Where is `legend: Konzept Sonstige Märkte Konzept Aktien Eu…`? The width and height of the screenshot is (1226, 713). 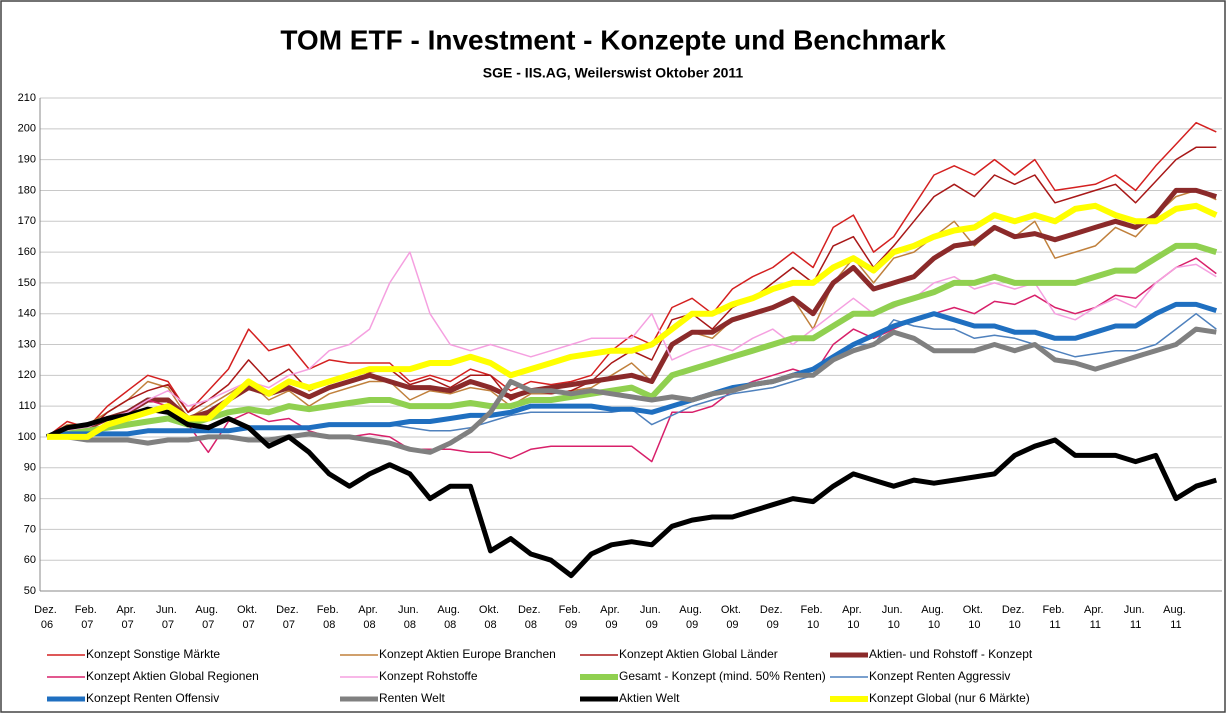 legend: Konzept Sonstige Märkte Konzept Aktien Eu… is located at coordinates (540, 676).